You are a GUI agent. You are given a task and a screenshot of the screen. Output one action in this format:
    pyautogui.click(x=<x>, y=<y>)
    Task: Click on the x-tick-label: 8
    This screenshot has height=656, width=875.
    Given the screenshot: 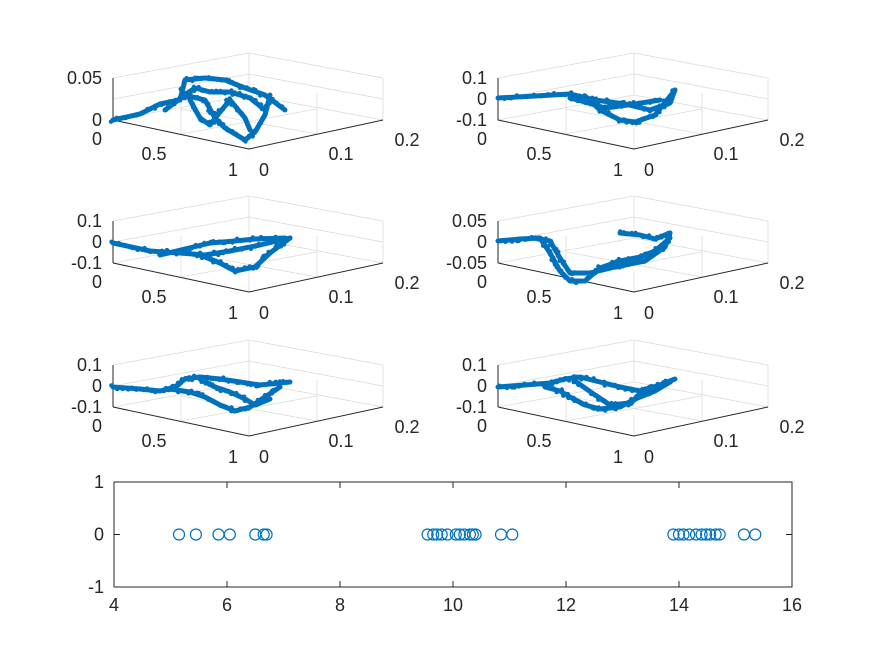 What is the action you would take?
    pyautogui.click(x=340, y=605)
    